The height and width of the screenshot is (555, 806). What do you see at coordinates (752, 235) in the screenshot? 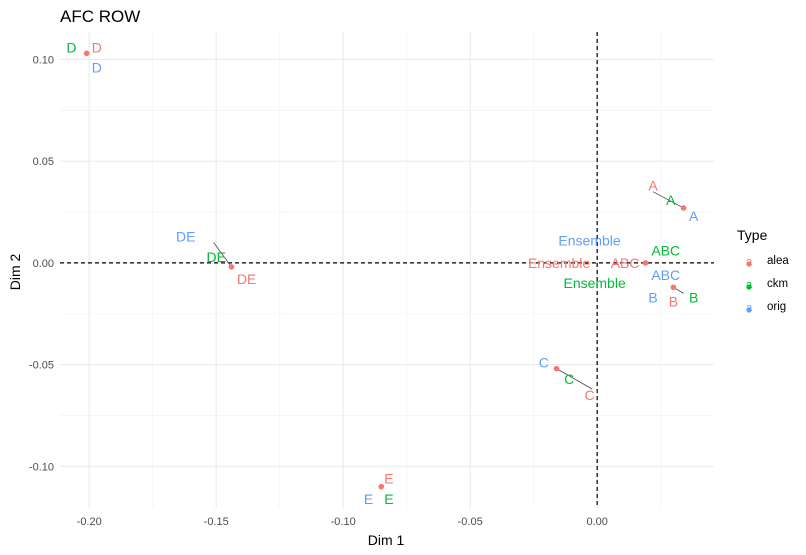
I see `legend-title: Type` at bounding box center [752, 235].